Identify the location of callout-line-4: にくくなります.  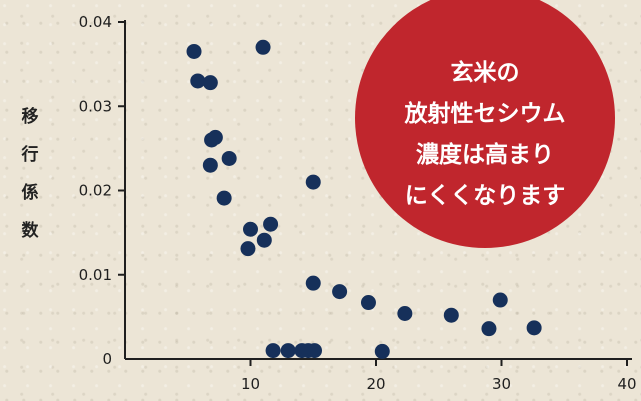
(485, 196).